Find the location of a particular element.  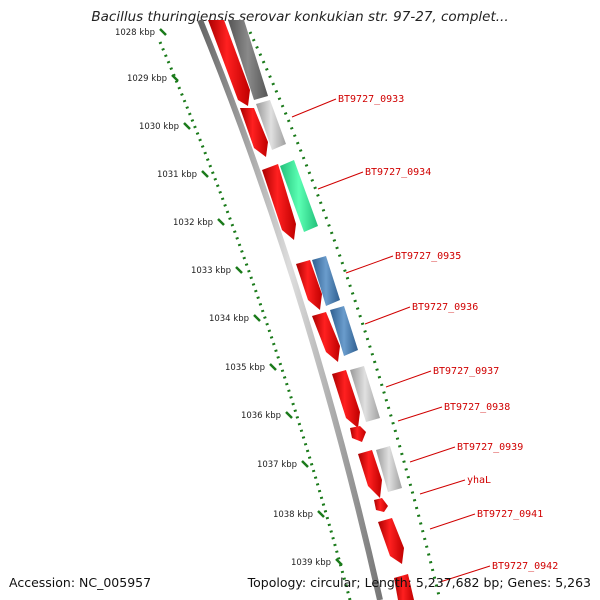

scale-tick-label: 1031 kbp is located at coordinates (177, 175).